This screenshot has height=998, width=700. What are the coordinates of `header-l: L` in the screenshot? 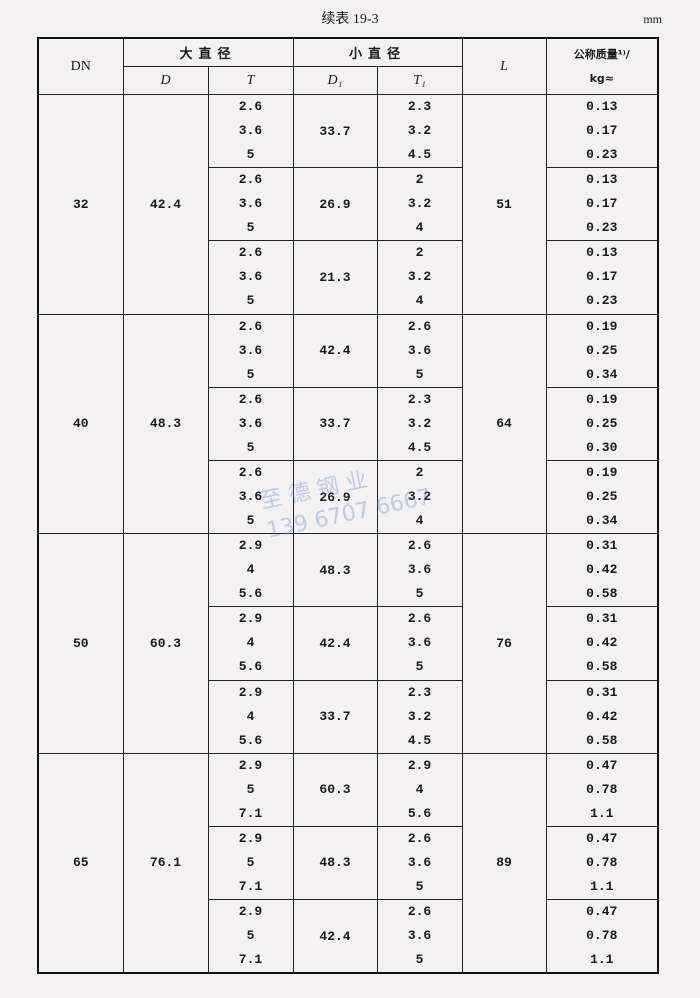 It's located at (504, 66).